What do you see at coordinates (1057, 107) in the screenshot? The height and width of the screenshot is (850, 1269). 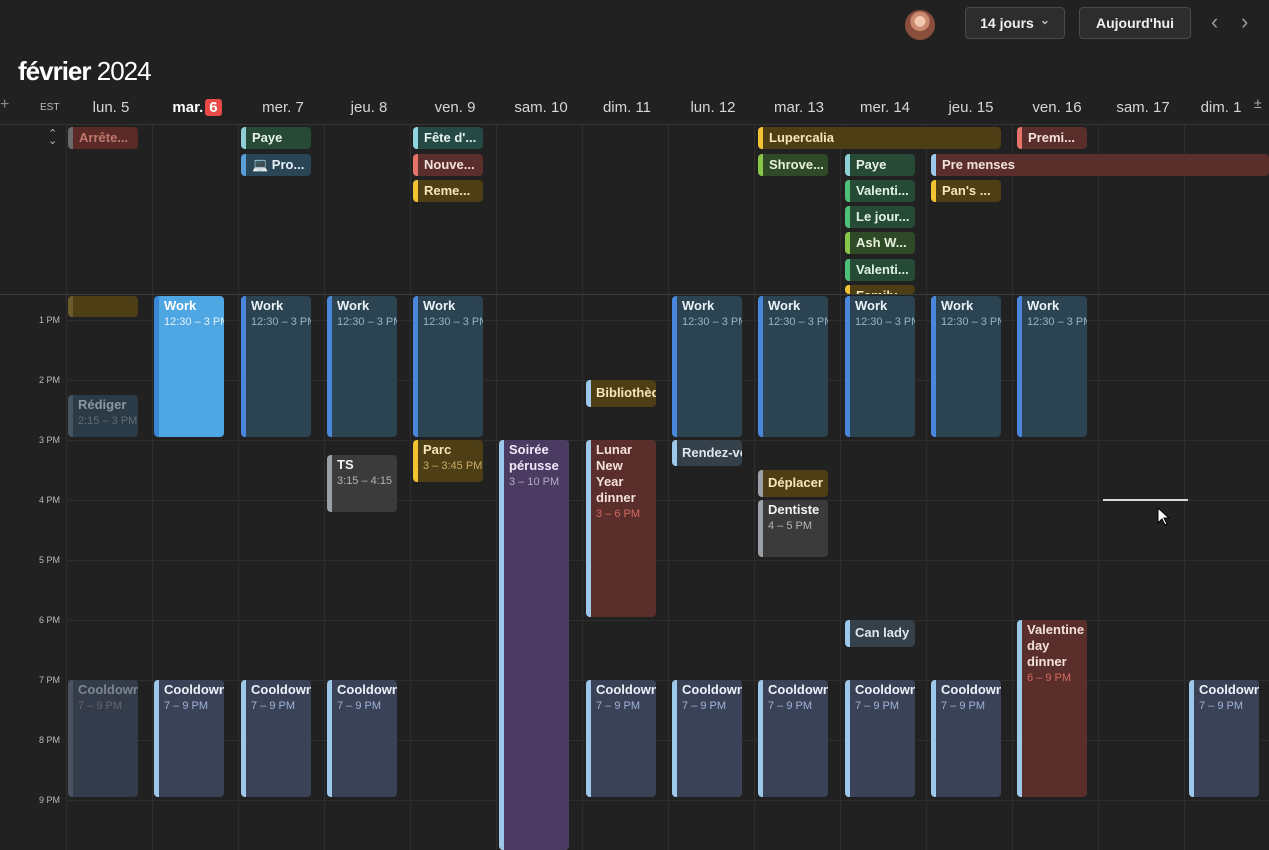 I see `day-header: ven. 16` at bounding box center [1057, 107].